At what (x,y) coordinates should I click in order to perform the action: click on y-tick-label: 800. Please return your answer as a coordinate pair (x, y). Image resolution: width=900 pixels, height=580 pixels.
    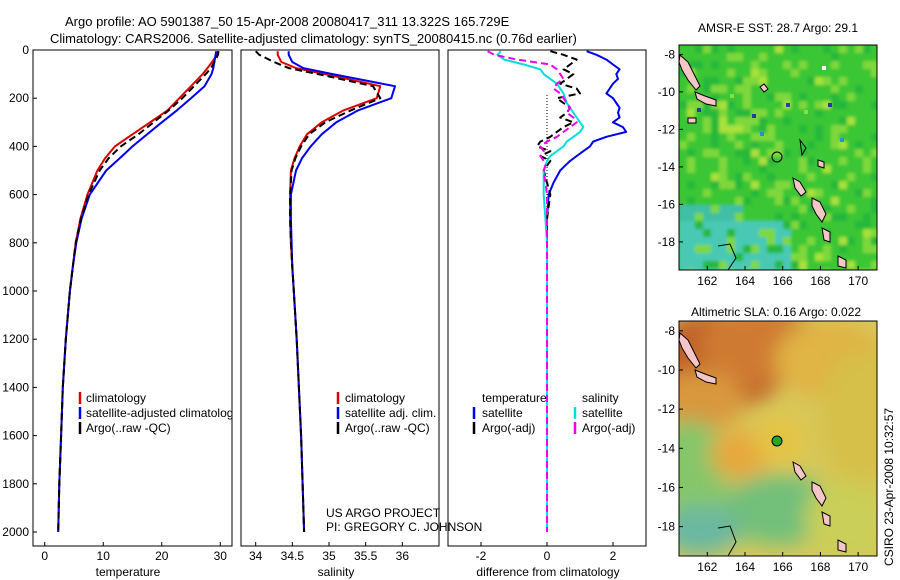
    Looking at the image, I should click on (19, 243).